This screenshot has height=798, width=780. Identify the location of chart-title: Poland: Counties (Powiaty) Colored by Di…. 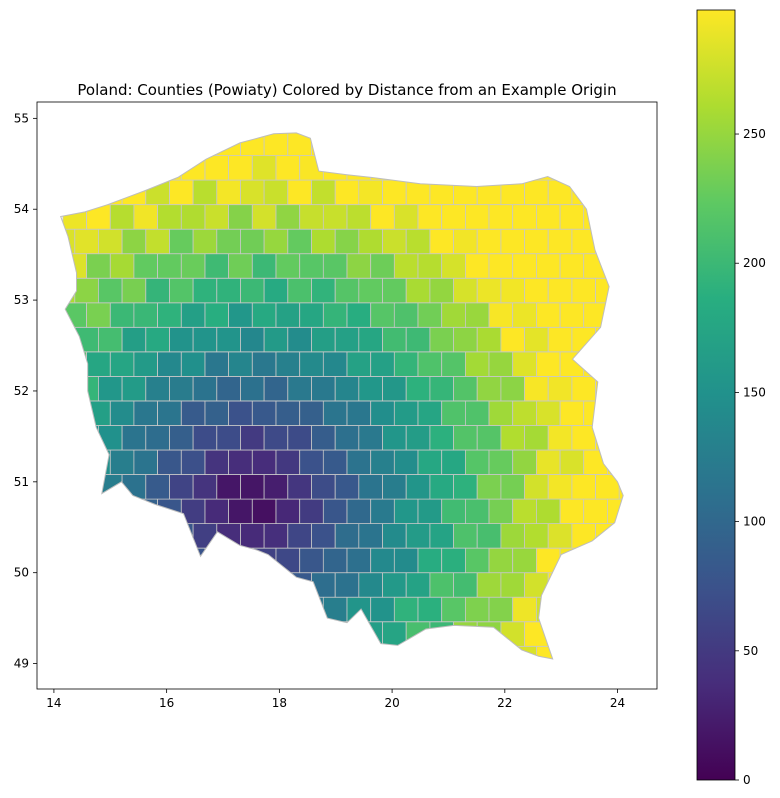
(346, 90).